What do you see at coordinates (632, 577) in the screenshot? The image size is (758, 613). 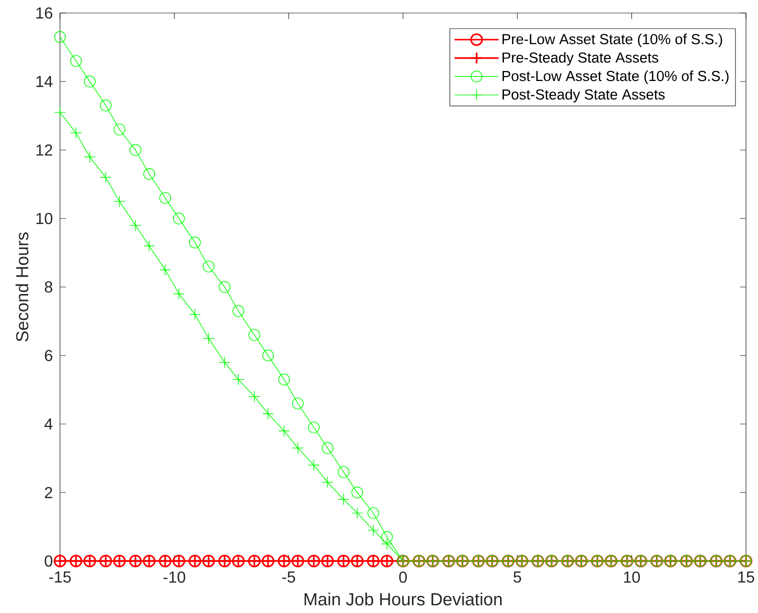 I see `x-tick-label: 10` at bounding box center [632, 577].